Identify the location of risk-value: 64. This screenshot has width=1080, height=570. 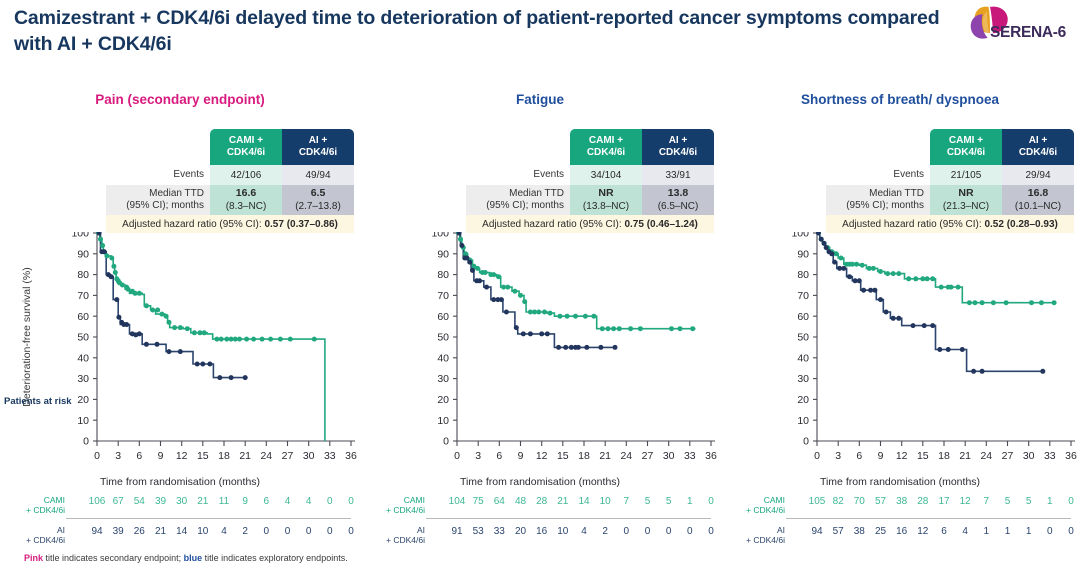
(499, 501).